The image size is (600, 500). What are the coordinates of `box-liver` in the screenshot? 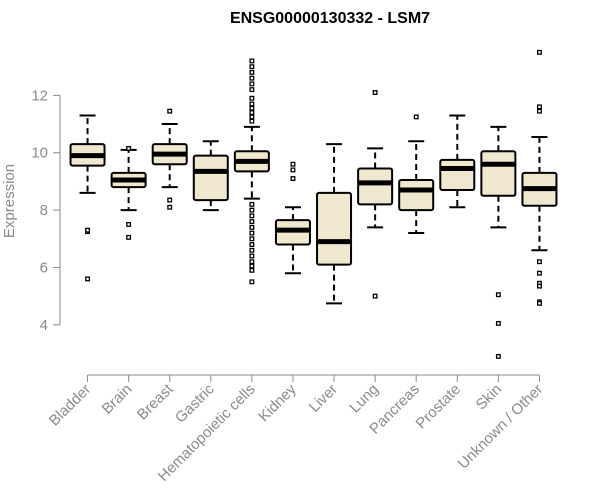 It's located at (334, 224).